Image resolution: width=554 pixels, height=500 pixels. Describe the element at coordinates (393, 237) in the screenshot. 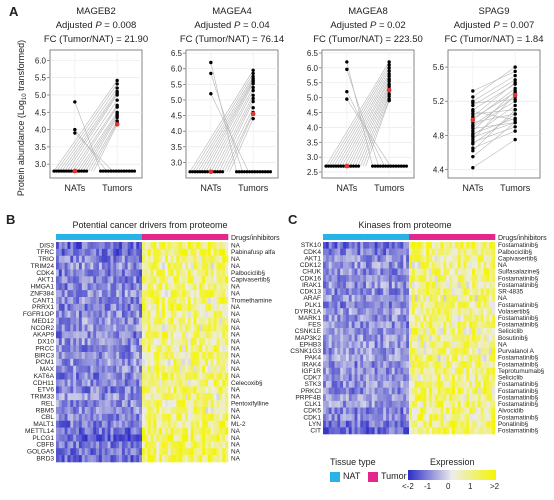

I see `nat-tissue-cell` at that location.